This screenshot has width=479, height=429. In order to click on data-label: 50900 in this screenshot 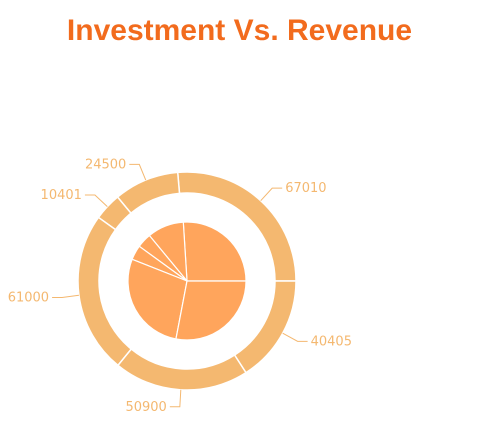, I will do `click(145, 407)`.